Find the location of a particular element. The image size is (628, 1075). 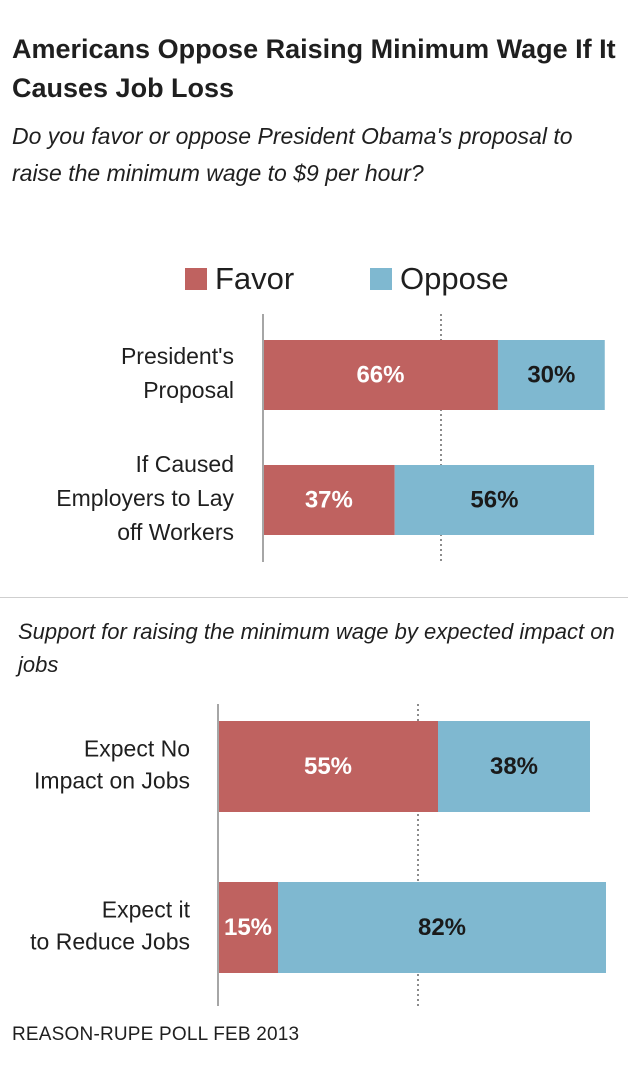

data-label-favor-if-caused-employers-to-lay-off-workers: 37% is located at coordinates (329, 499).